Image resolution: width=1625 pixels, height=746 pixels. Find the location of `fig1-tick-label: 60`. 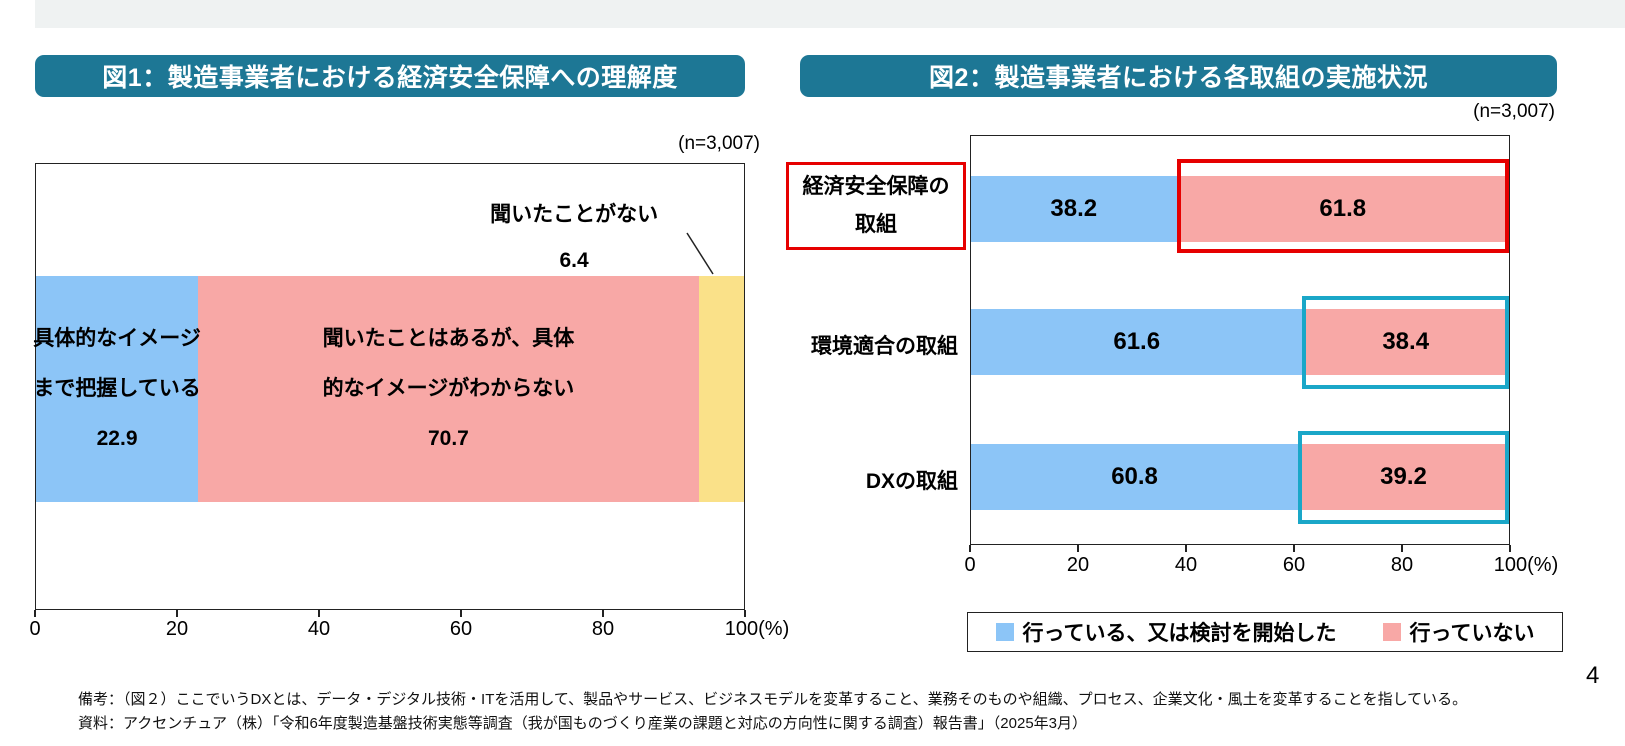

fig1-tick-label: 60 is located at coordinates (461, 629).